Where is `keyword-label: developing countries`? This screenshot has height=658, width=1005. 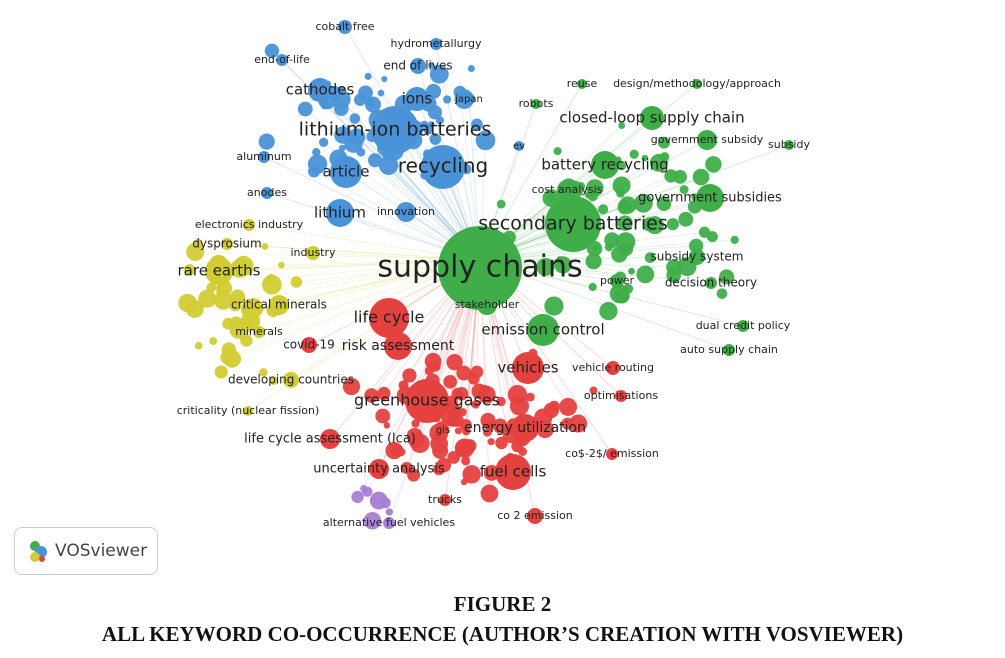 keyword-label: developing countries is located at coordinates (291, 380).